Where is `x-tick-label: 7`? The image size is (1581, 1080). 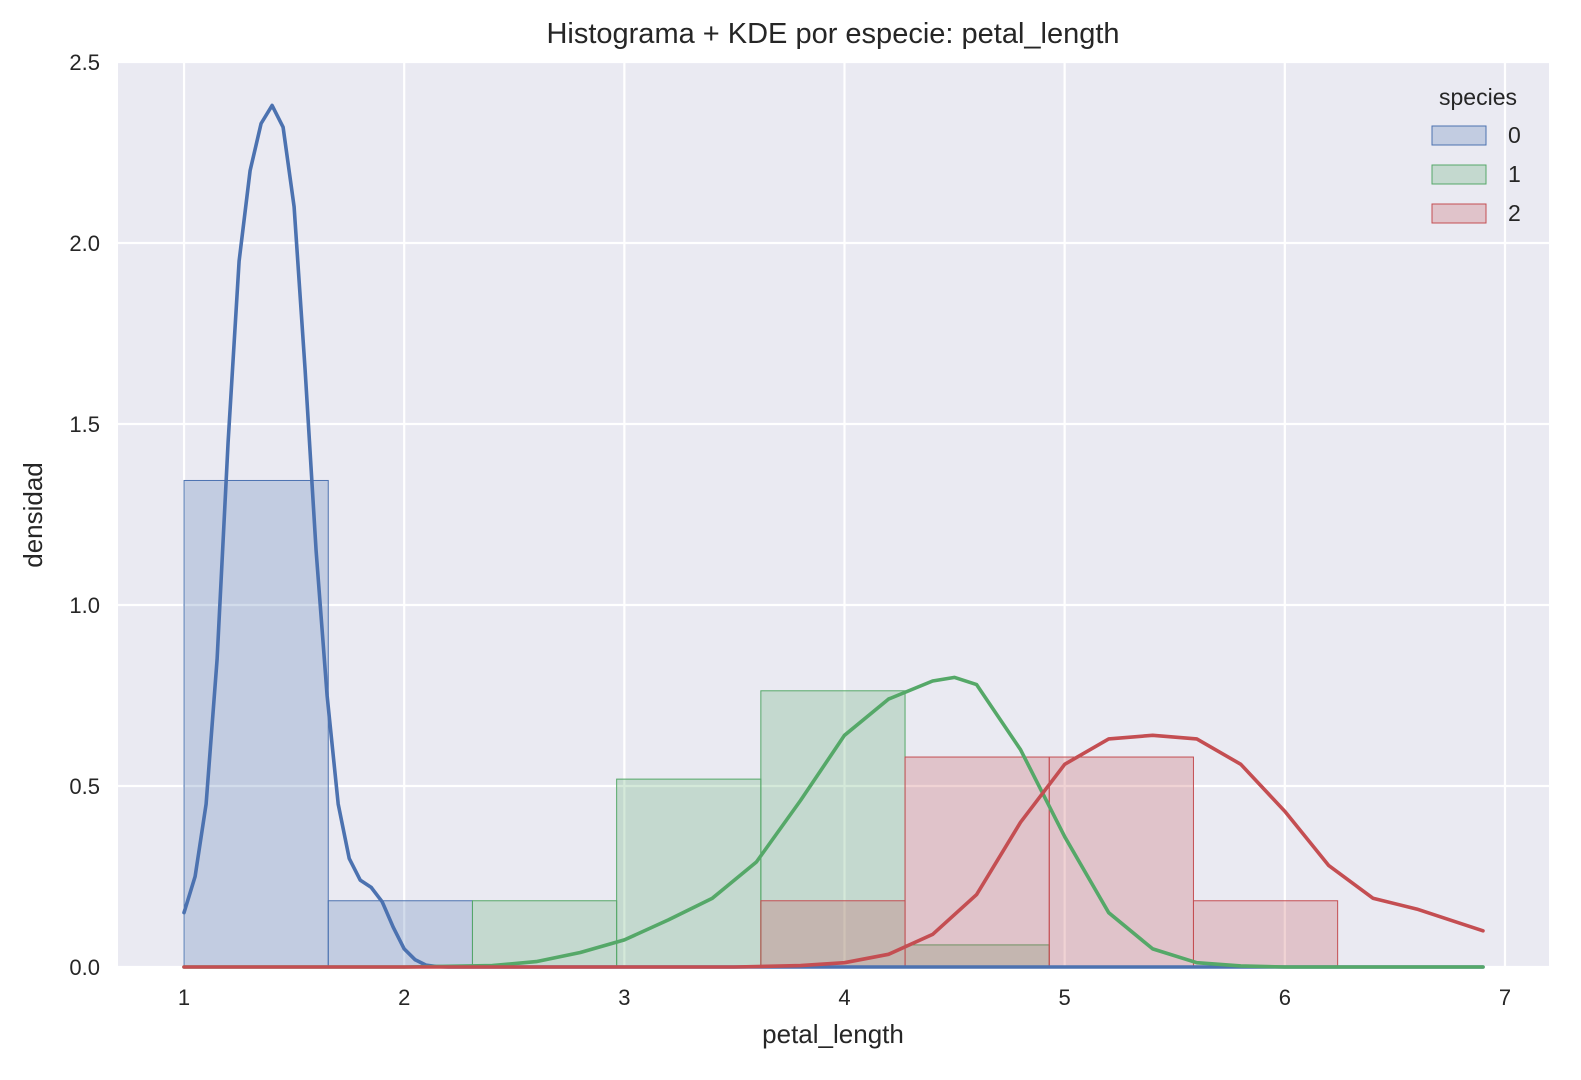
x-tick-label: 7 is located at coordinates (1505, 997).